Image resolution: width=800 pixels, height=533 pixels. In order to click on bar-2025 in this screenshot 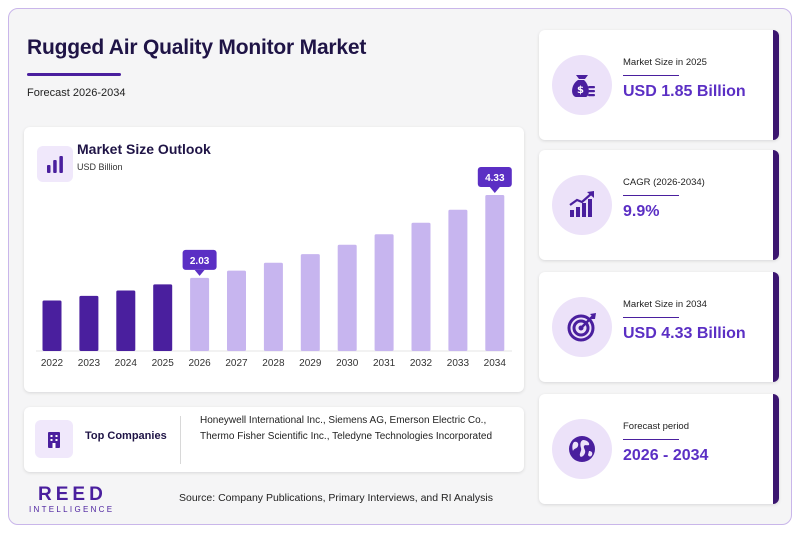, I will do `click(163, 317)`.